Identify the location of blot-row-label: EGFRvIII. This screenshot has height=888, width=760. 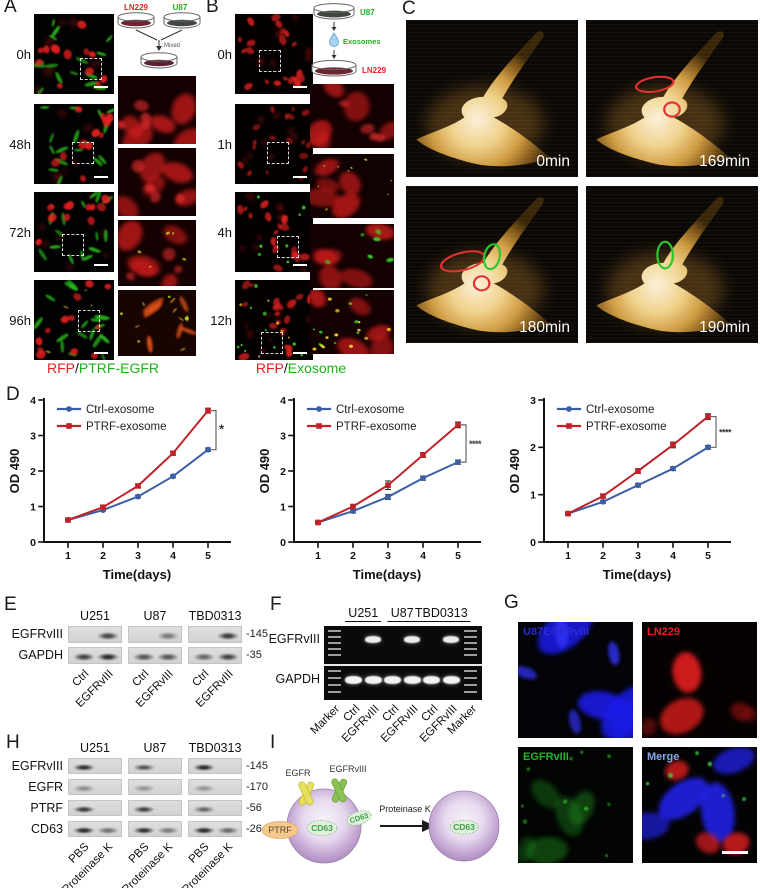
(37, 634).